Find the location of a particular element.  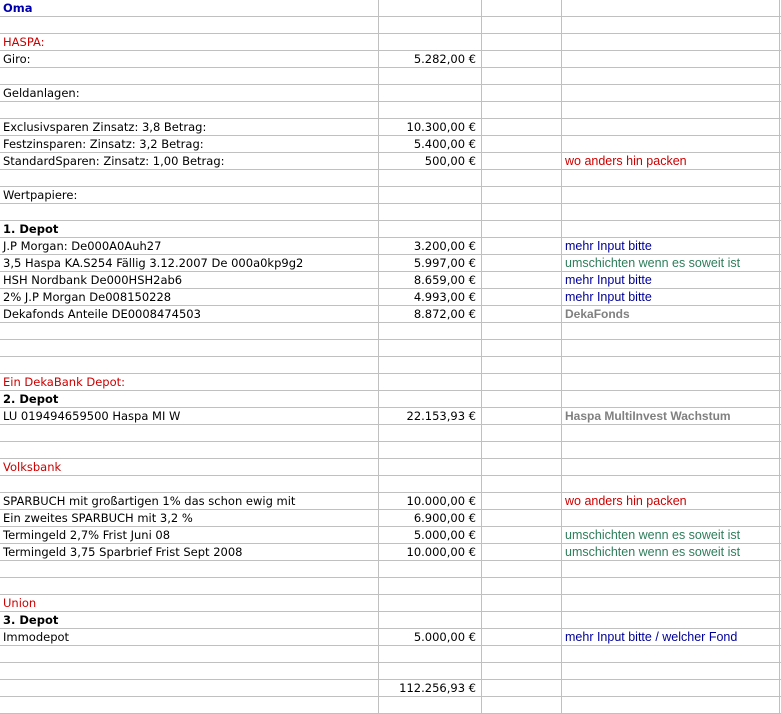

cell-a: Giro: is located at coordinates (189, 59).